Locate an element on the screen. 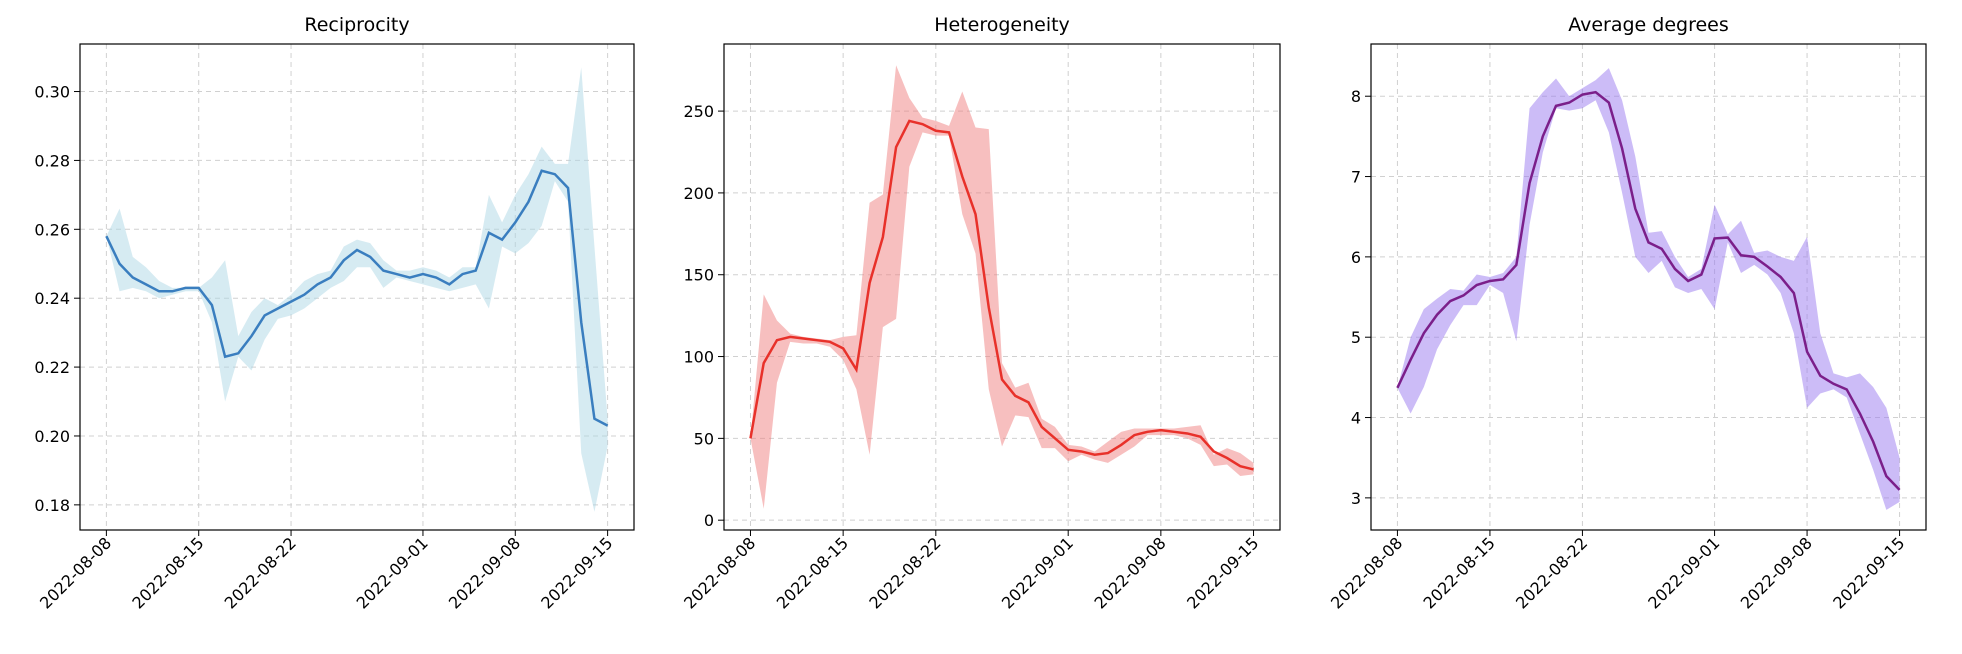 This screenshot has height=654, width=1962. y-tick-label: 0.20 is located at coordinates (52, 436).